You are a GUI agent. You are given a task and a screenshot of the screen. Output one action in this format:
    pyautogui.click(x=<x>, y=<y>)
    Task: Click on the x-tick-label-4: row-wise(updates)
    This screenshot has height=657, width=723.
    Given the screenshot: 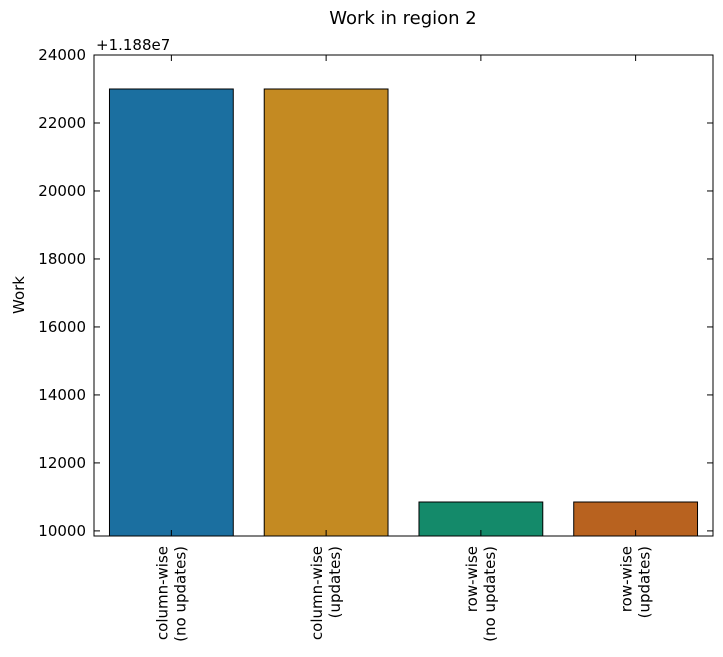 What is the action you would take?
    pyautogui.click(x=636, y=582)
    